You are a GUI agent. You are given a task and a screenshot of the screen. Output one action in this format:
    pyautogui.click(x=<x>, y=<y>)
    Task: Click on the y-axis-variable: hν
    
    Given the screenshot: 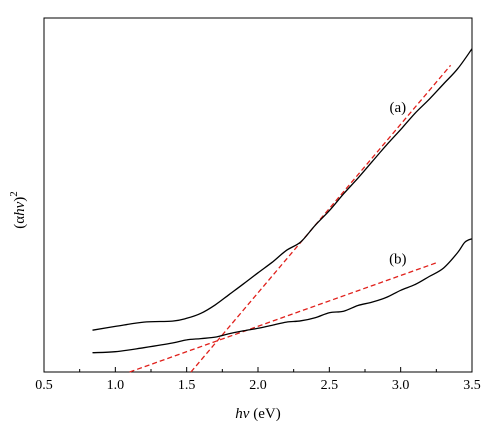 What is the action you would take?
    pyautogui.click(x=20, y=208)
    